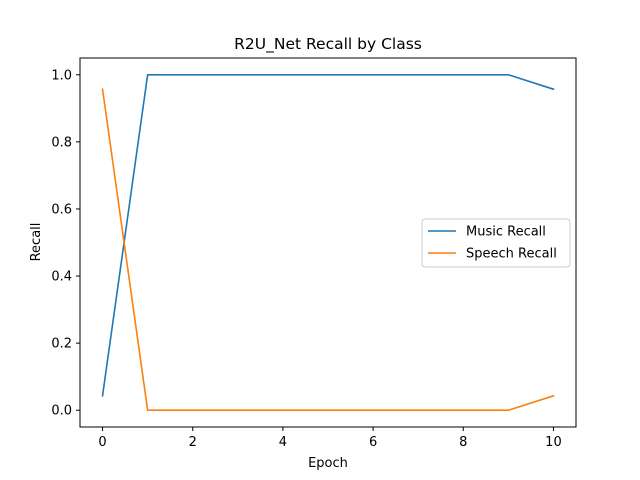  Describe the element at coordinates (328, 463) in the screenshot. I see `x-axis-label: Epoch` at that location.